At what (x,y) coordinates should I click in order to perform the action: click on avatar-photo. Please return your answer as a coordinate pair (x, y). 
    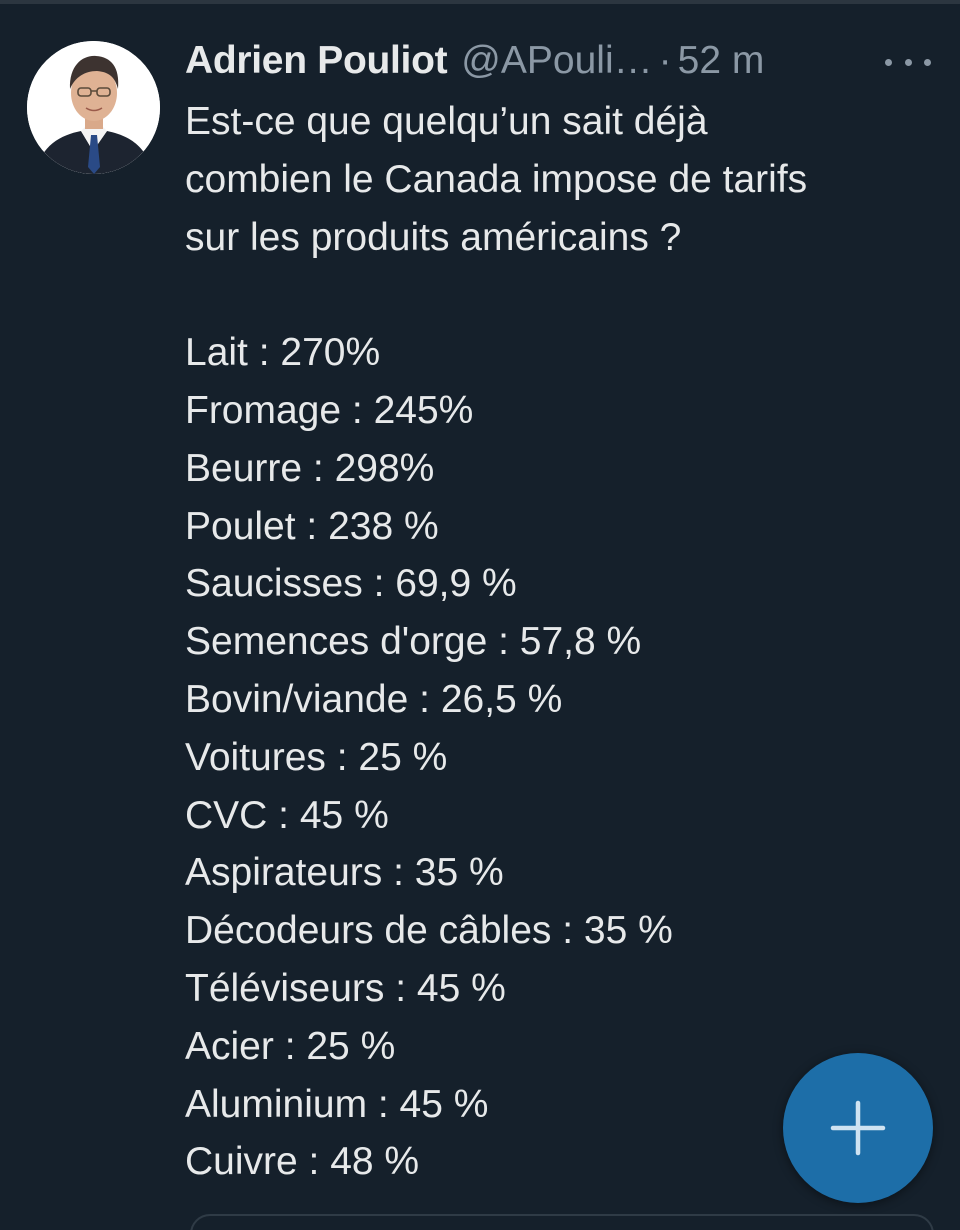
    Looking at the image, I should click on (93, 107).